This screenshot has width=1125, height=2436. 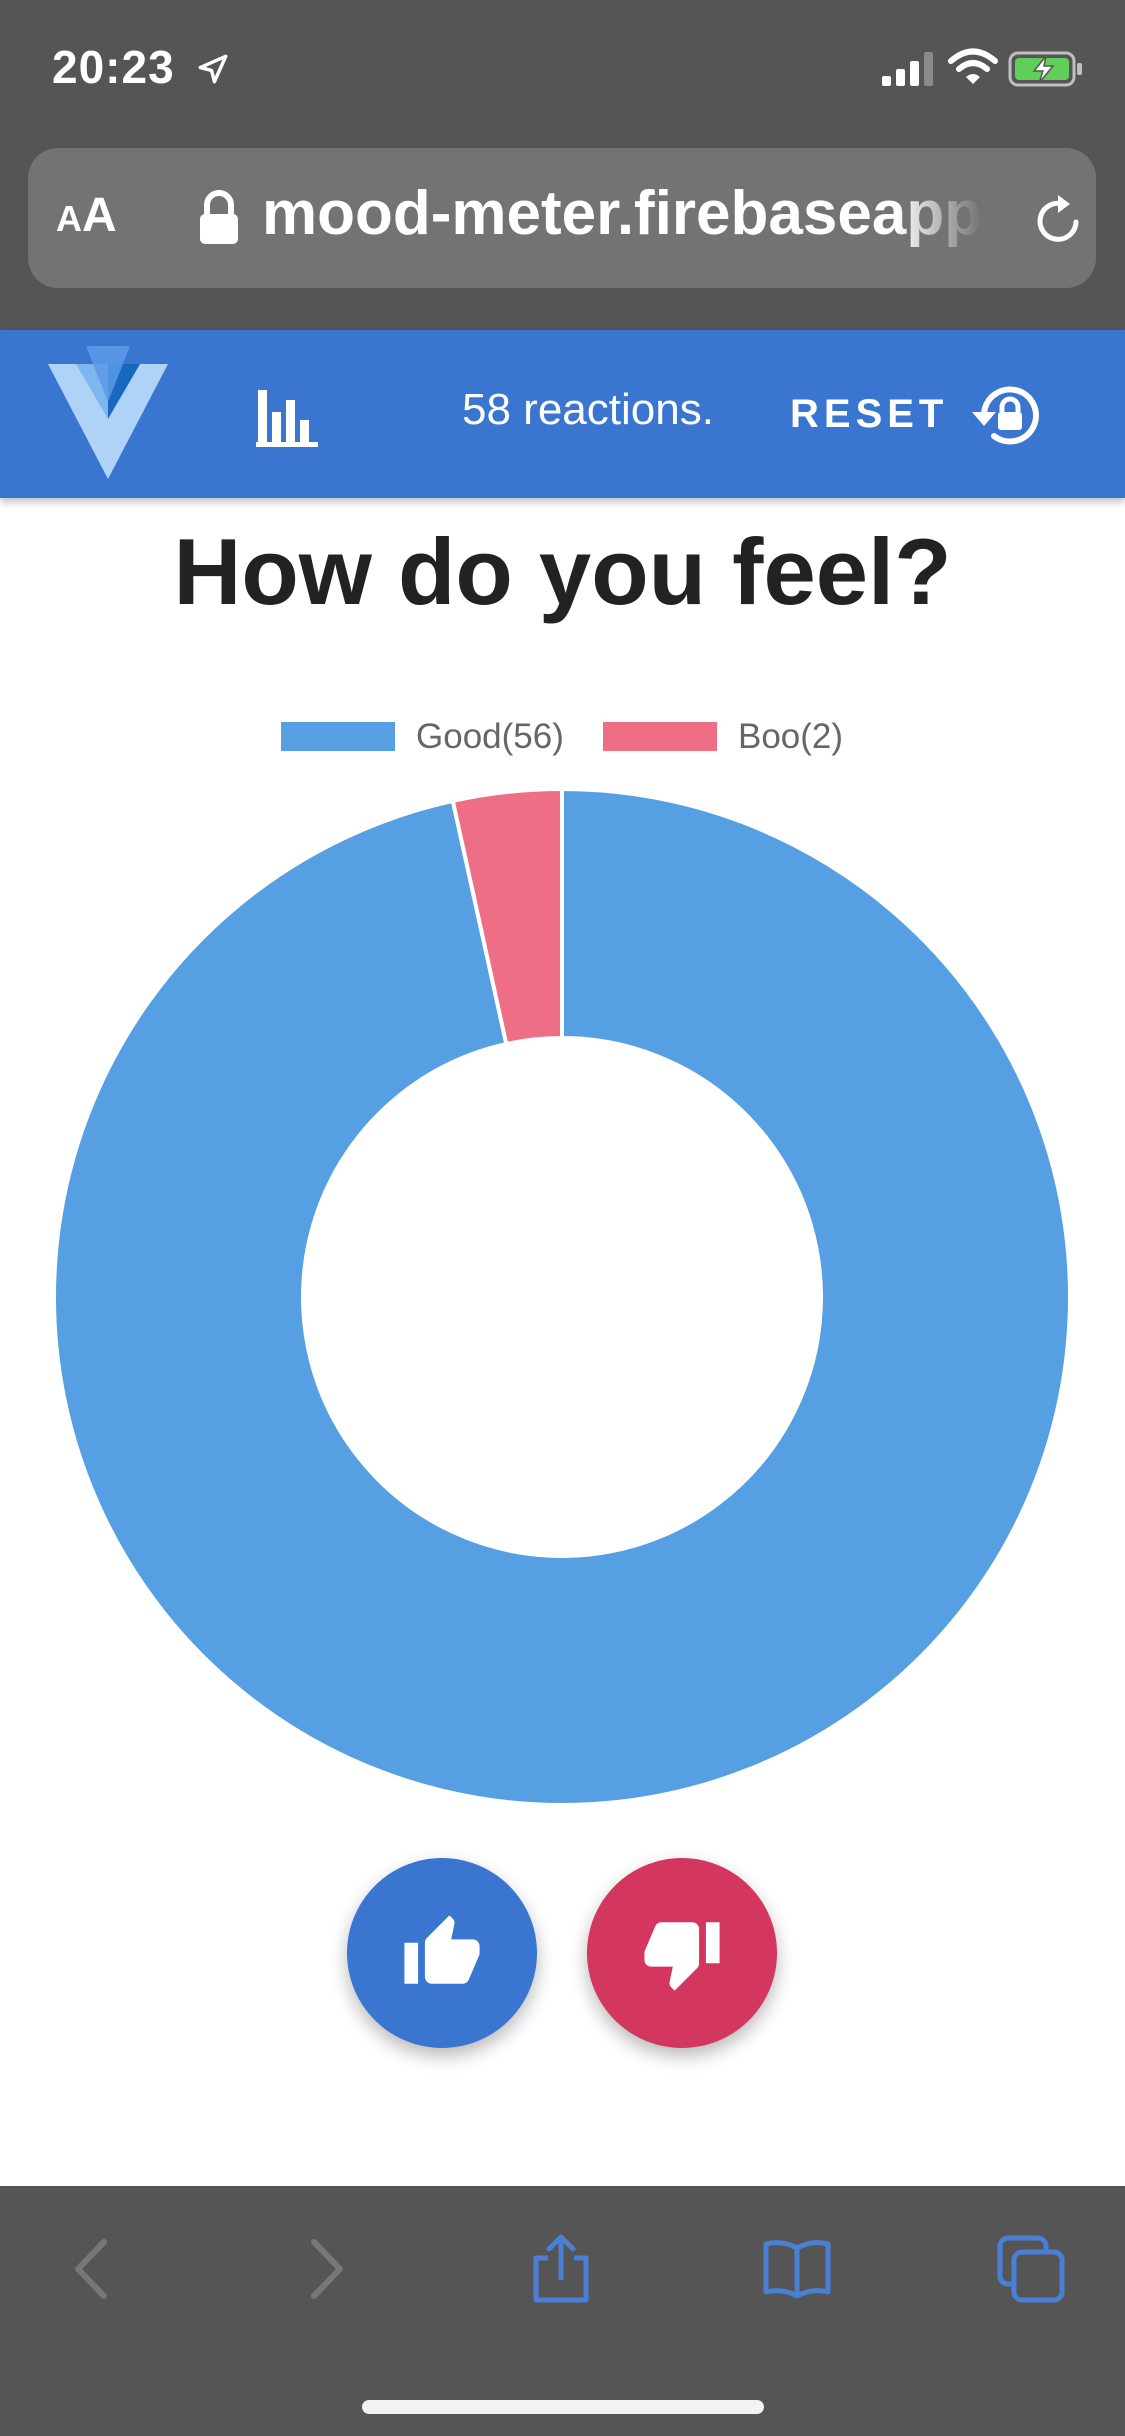 What do you see at coordinates (907, 69) in the screenshot?
I see `cellular-signal-icon` at bounding box center [907, 69].